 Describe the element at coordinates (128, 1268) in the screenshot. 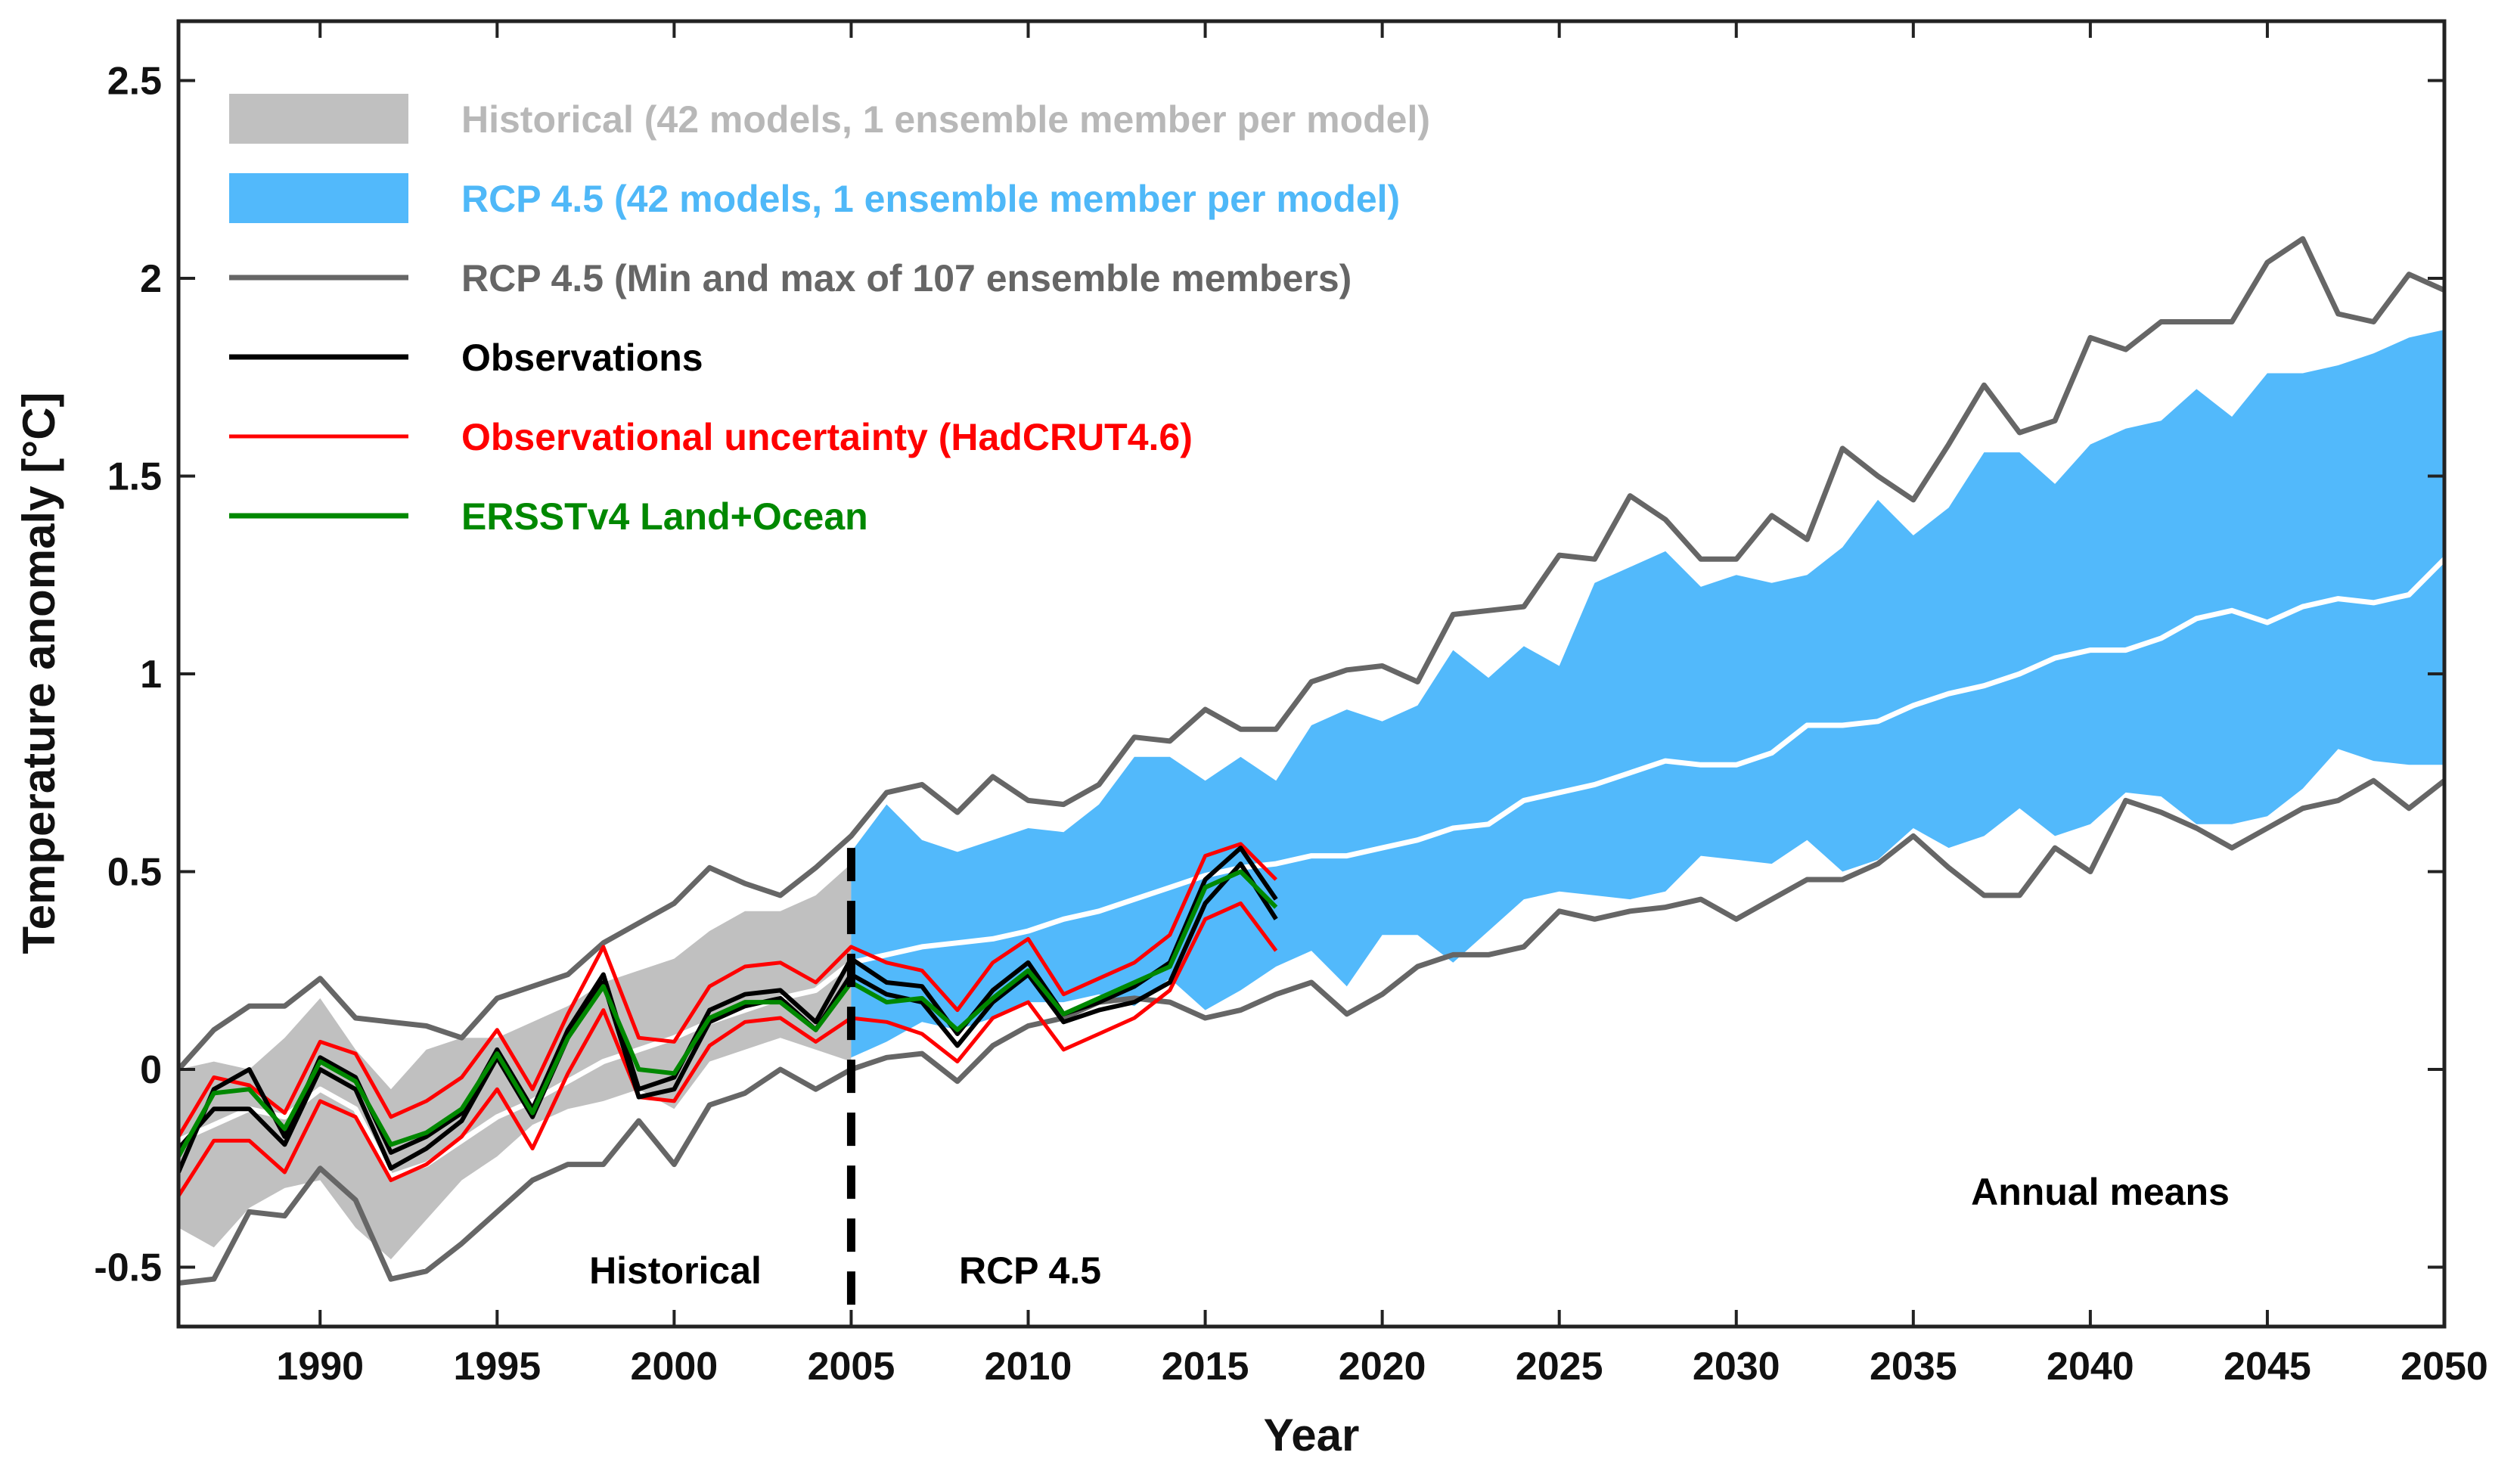

I see `y-tick-label: -0.5` at that location.